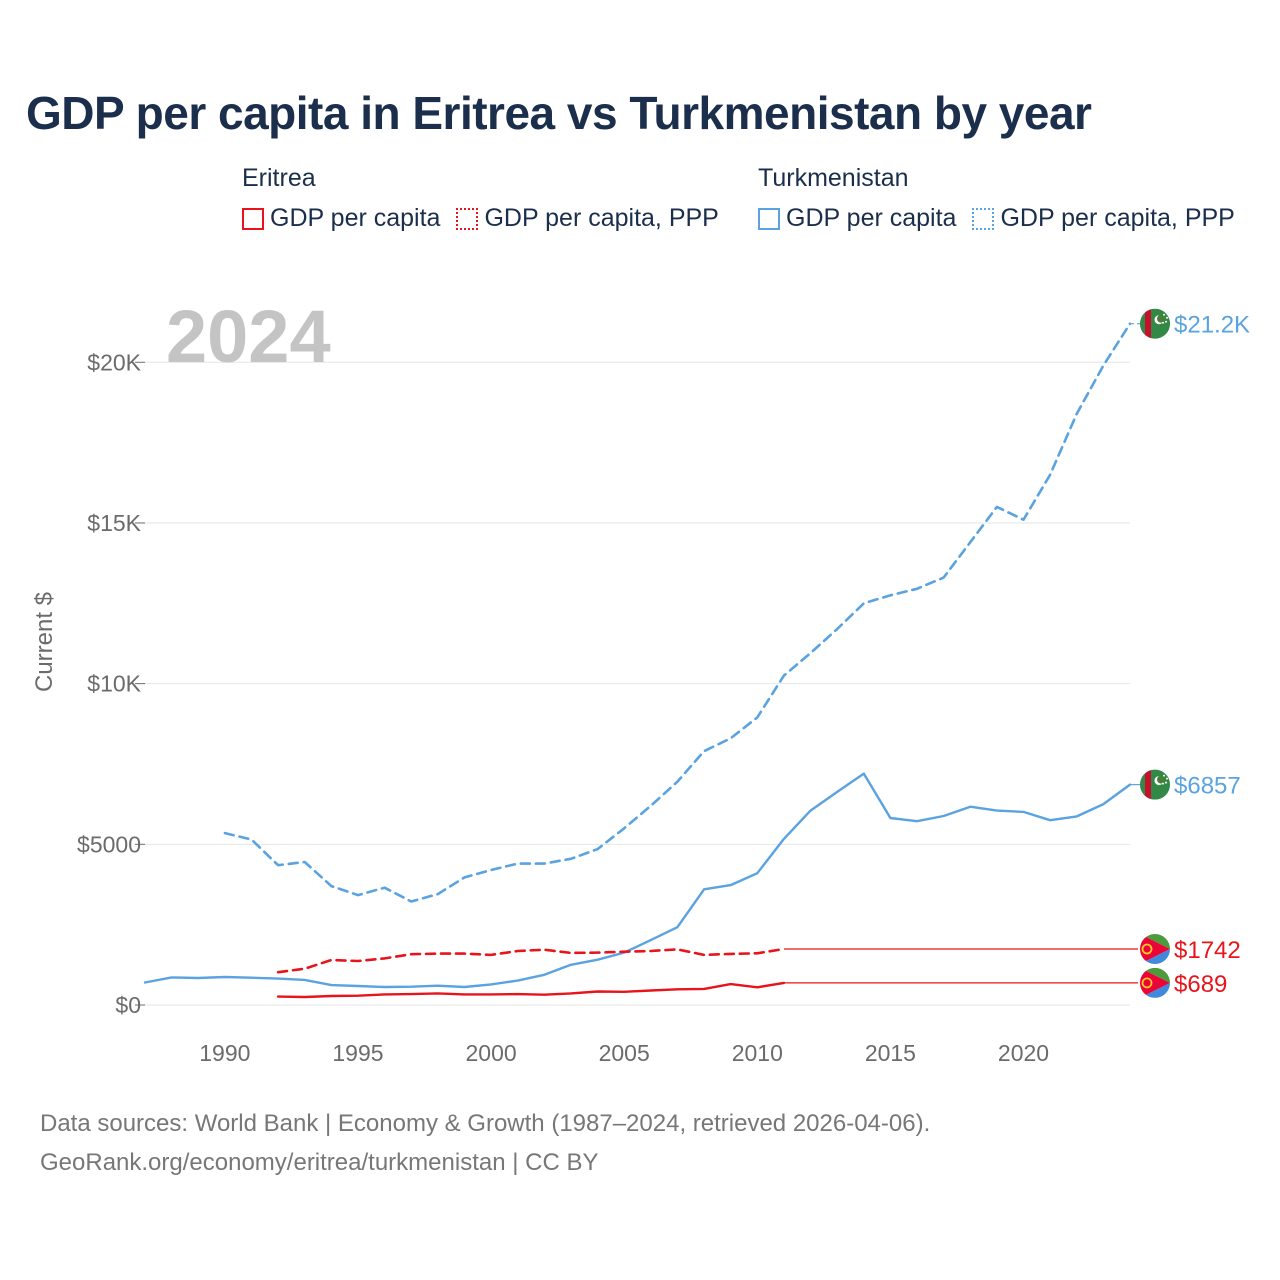 This screenshot has width=1280, height=1280. I want to click on end-value-label: $21.2K, so click(1212, 325).